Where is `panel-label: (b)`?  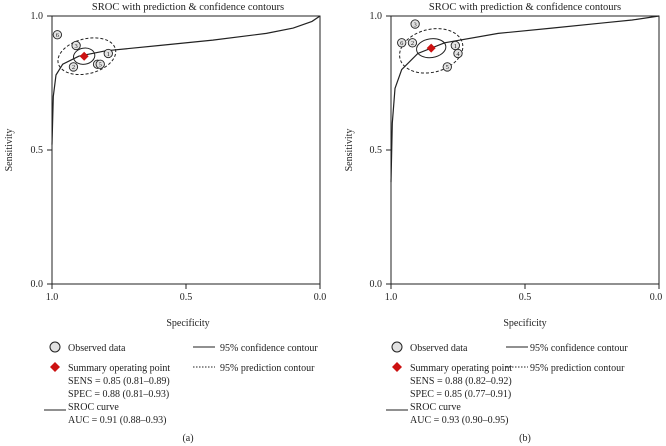 panel-label: (b) is located at coordinates (525, 438).